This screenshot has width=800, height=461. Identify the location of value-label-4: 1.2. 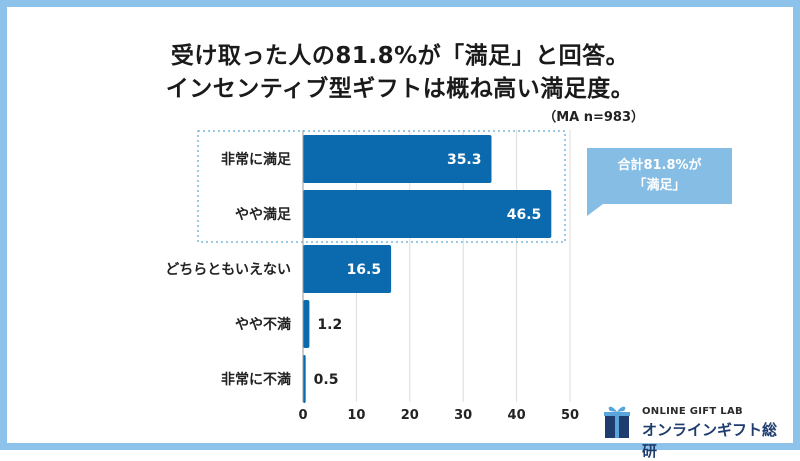
(329, 325).